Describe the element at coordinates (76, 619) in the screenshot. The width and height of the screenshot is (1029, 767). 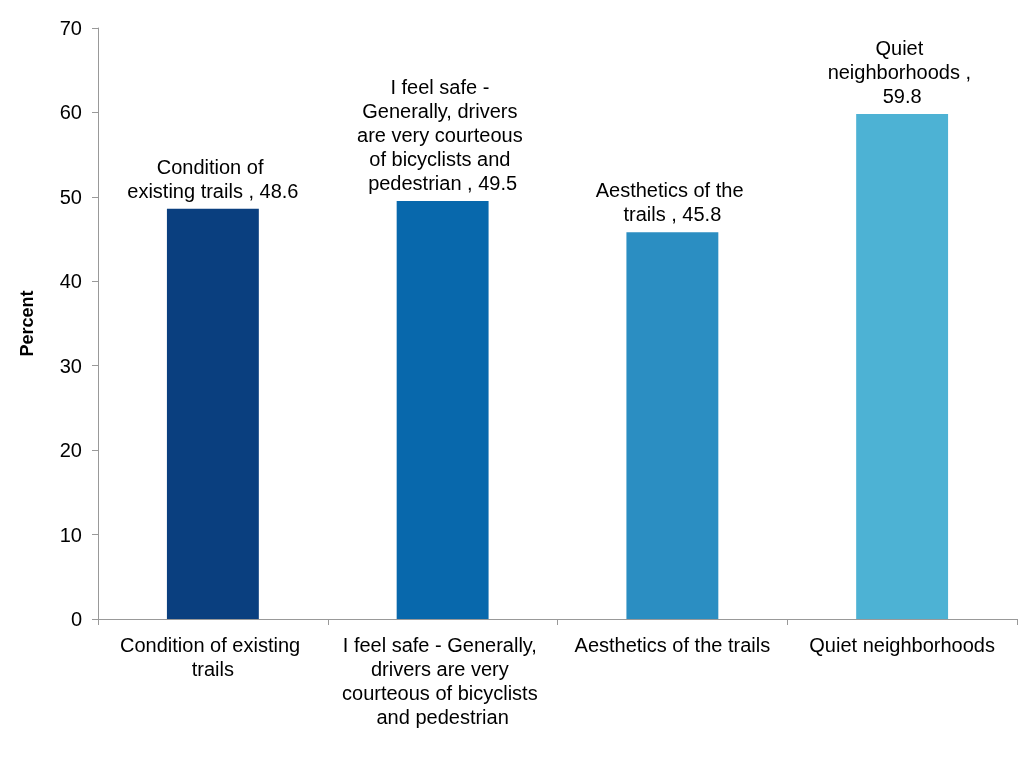
I see `y-tick-label: 0` at that location.